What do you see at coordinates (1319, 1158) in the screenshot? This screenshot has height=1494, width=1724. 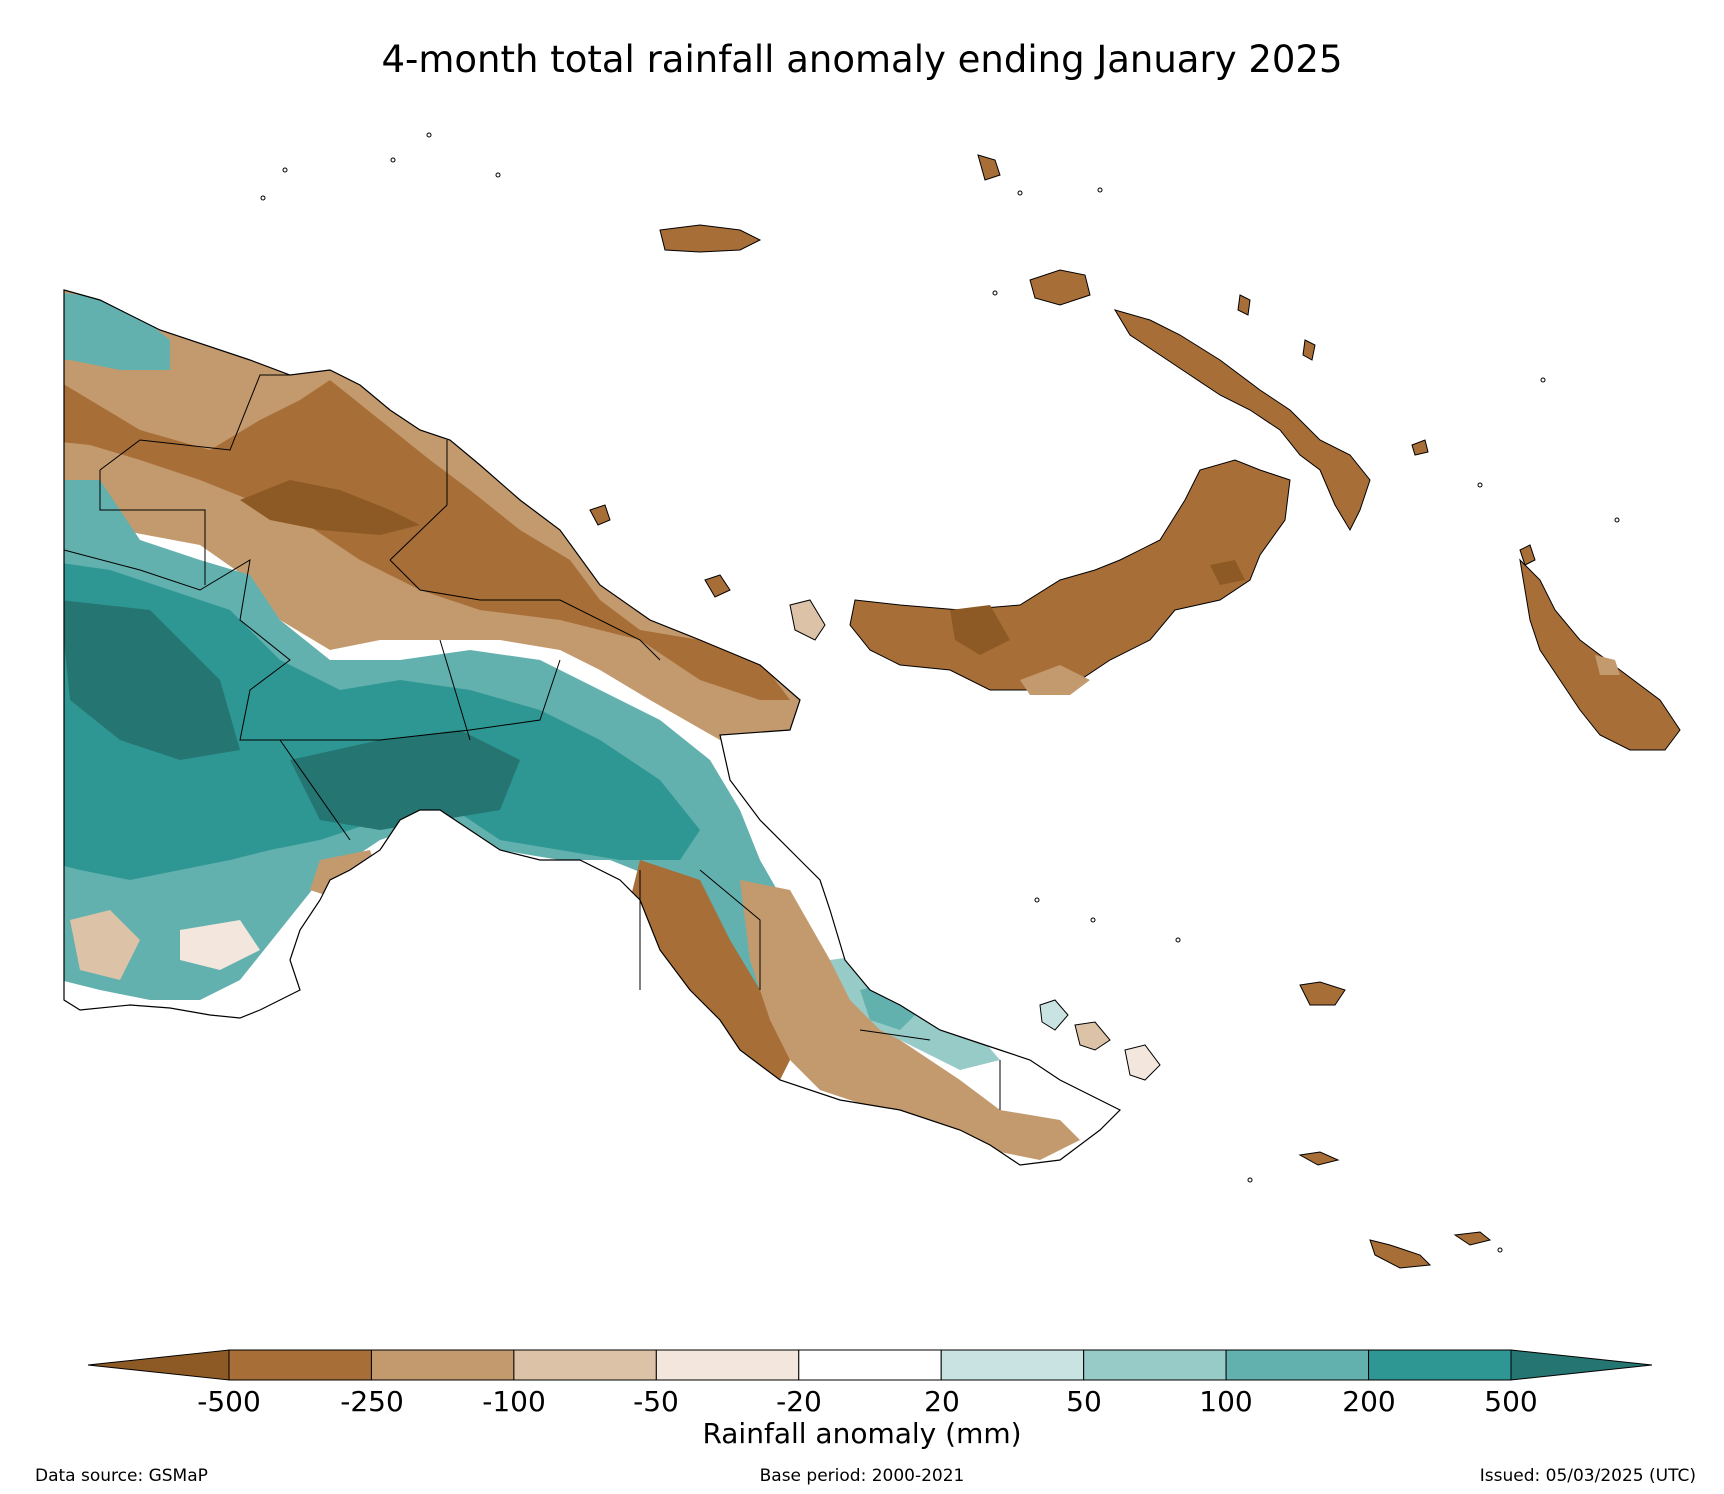 I see `misima-island` at bounding box center [1319, 1158].